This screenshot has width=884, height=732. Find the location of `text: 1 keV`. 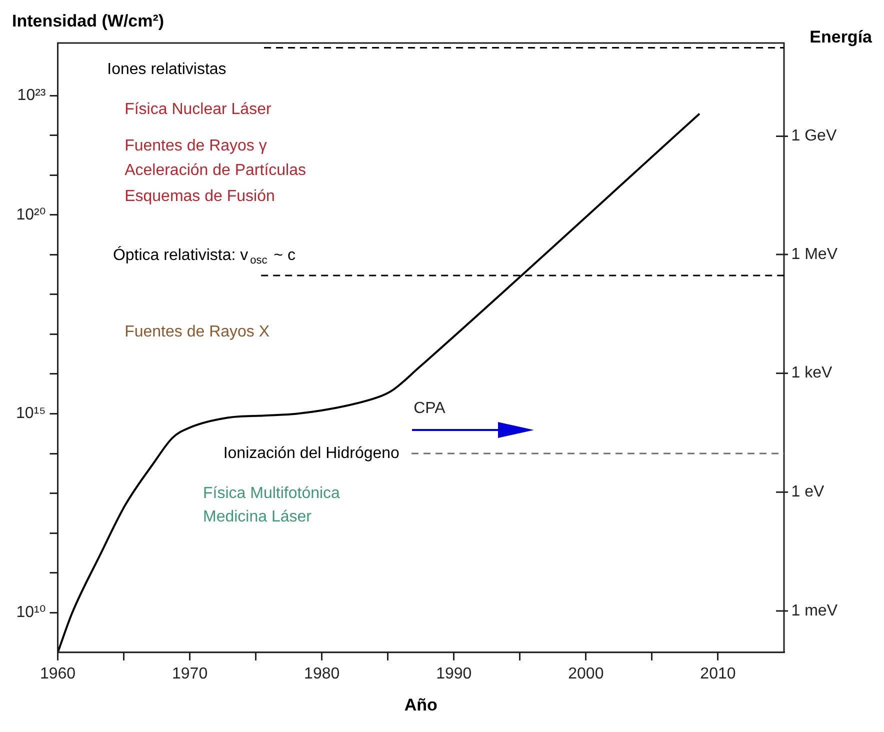

text: 1 keV is located at coordinates (812, 373).